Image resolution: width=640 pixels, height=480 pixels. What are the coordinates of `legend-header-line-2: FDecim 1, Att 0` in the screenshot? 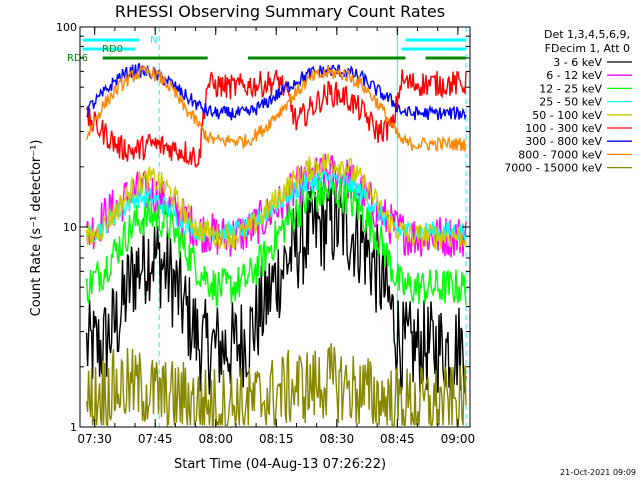 It's located at (587, 48).